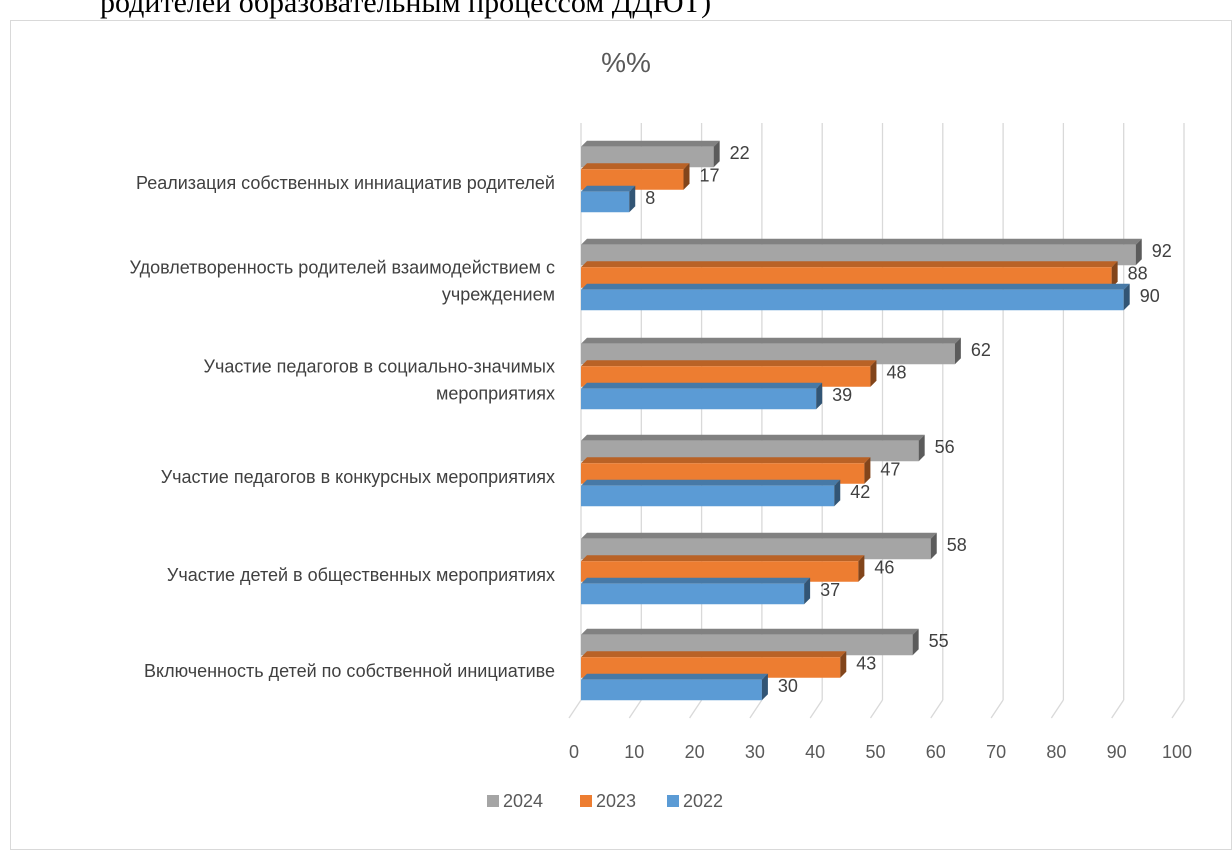 This screenshot has width=1232, height=850. What do you see at coordinates (1150, 296) in the screenshot?
I see `data-label: 90` at bounding box center [1150, 296].